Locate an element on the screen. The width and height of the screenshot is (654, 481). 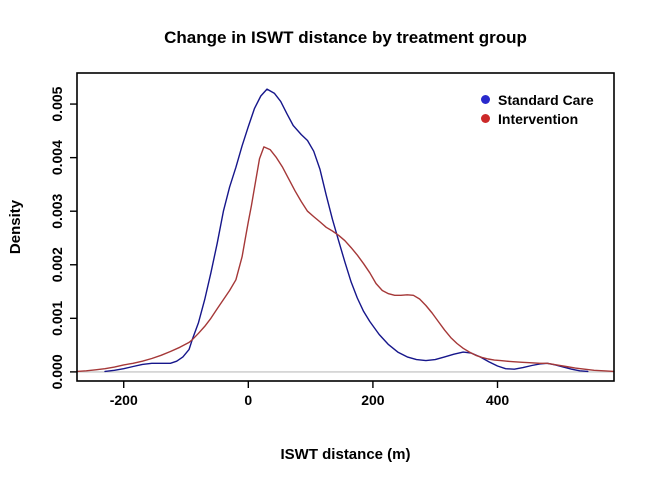
legend-item-intervention: Intervention is located at coordinates (537, 118).